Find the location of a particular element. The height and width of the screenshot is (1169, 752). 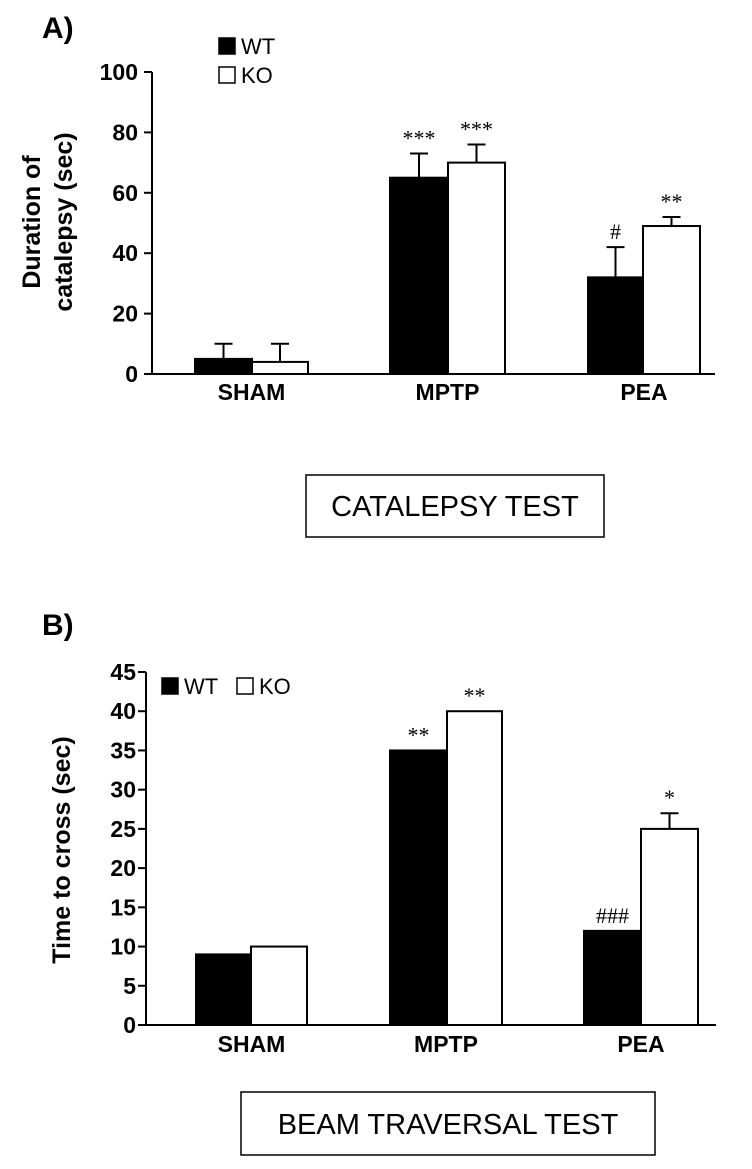

panel-a-label: A) is located at coordinates (58, 28).